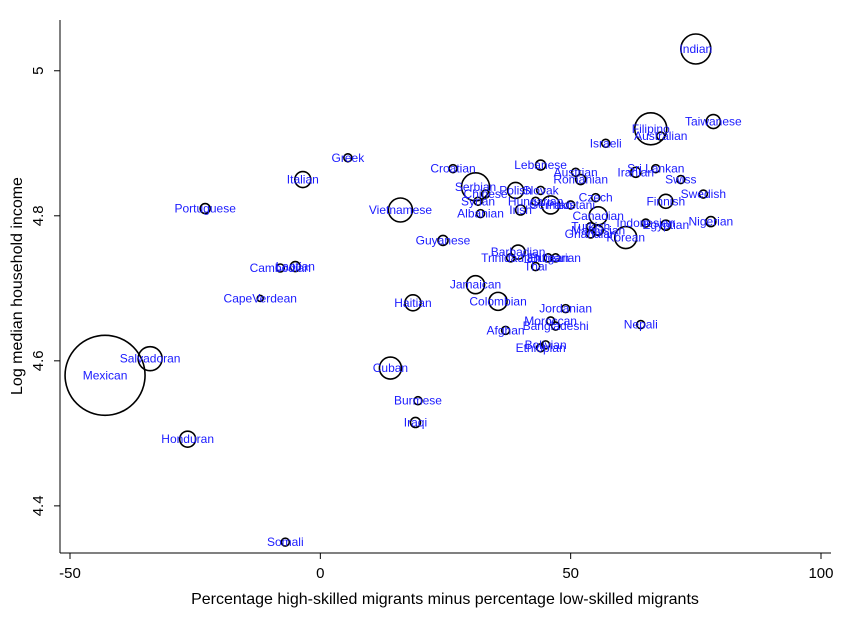  Describe the element at coordinates (446, 567) in the screenshot. I see `x-ticks: -50 0 50 100` at that location.